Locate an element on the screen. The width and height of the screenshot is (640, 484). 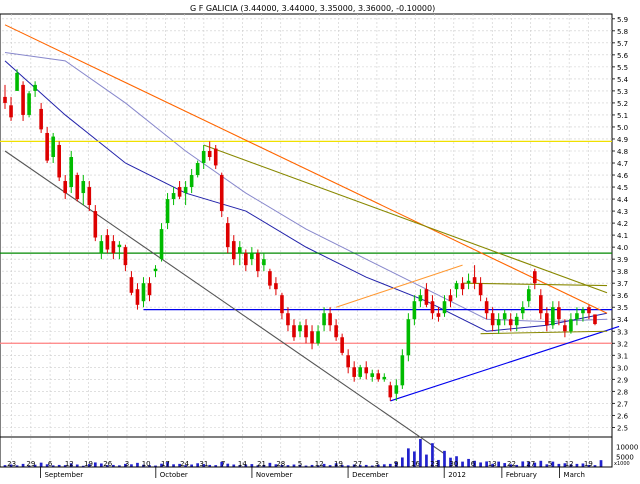
price-tick-label: 2.5 is located at coordinates (622, 428).